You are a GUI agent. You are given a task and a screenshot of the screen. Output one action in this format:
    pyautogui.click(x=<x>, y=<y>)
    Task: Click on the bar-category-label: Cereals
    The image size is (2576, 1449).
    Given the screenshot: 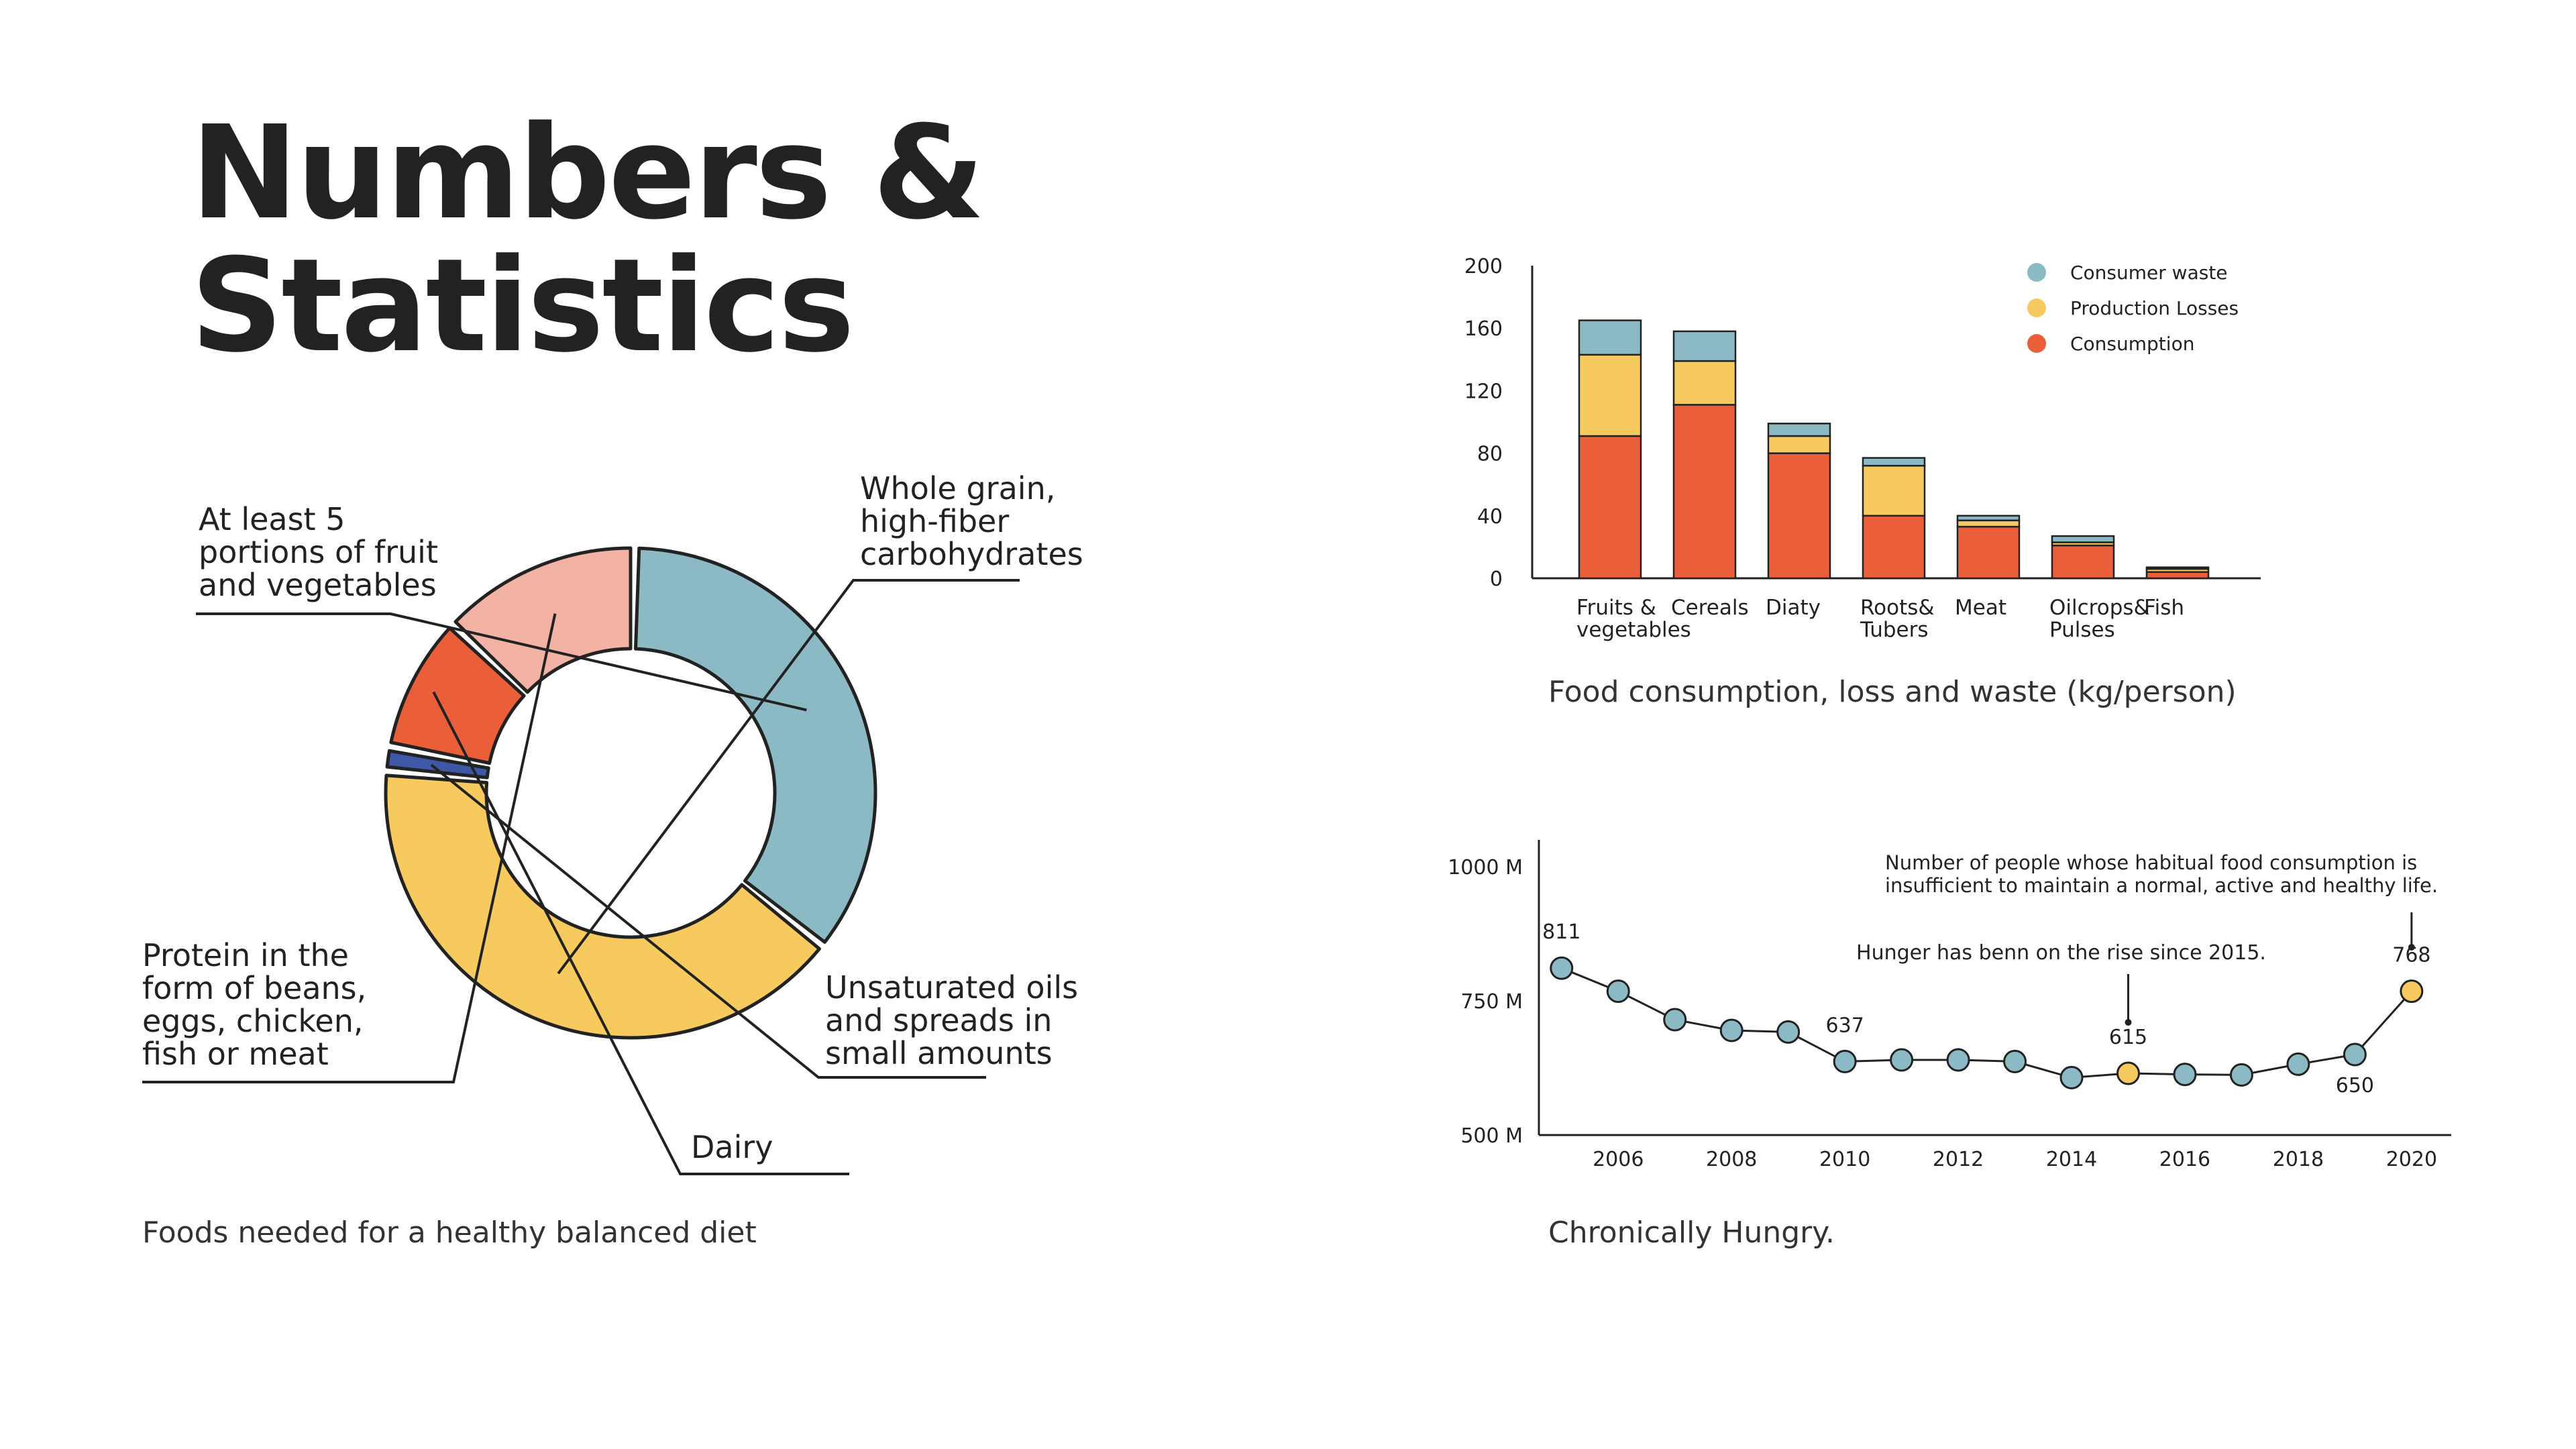 What is the action you would take?
    pyautogui.click(x=1710, y=608)
    